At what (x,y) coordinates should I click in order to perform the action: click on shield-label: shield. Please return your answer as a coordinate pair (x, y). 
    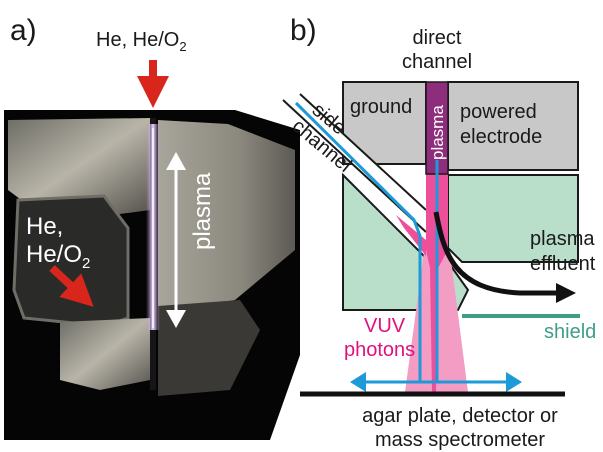
    Looking at the image, I should click on (570, 332).